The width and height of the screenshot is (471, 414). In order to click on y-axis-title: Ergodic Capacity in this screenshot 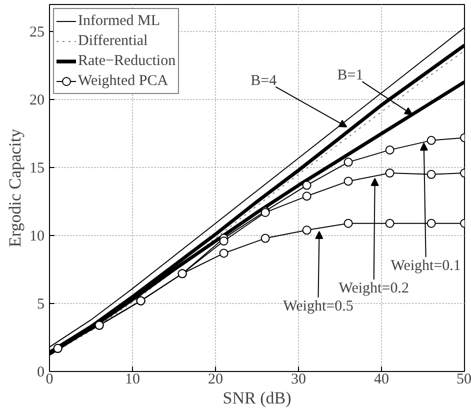, I will do `click(15, 188)`.